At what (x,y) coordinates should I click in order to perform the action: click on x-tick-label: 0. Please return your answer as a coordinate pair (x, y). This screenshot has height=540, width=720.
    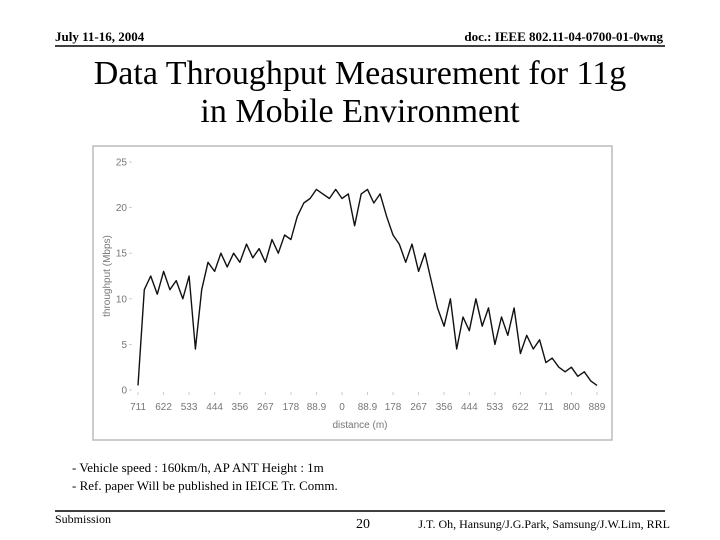
    Looking at the image, I should click on (342, 407).